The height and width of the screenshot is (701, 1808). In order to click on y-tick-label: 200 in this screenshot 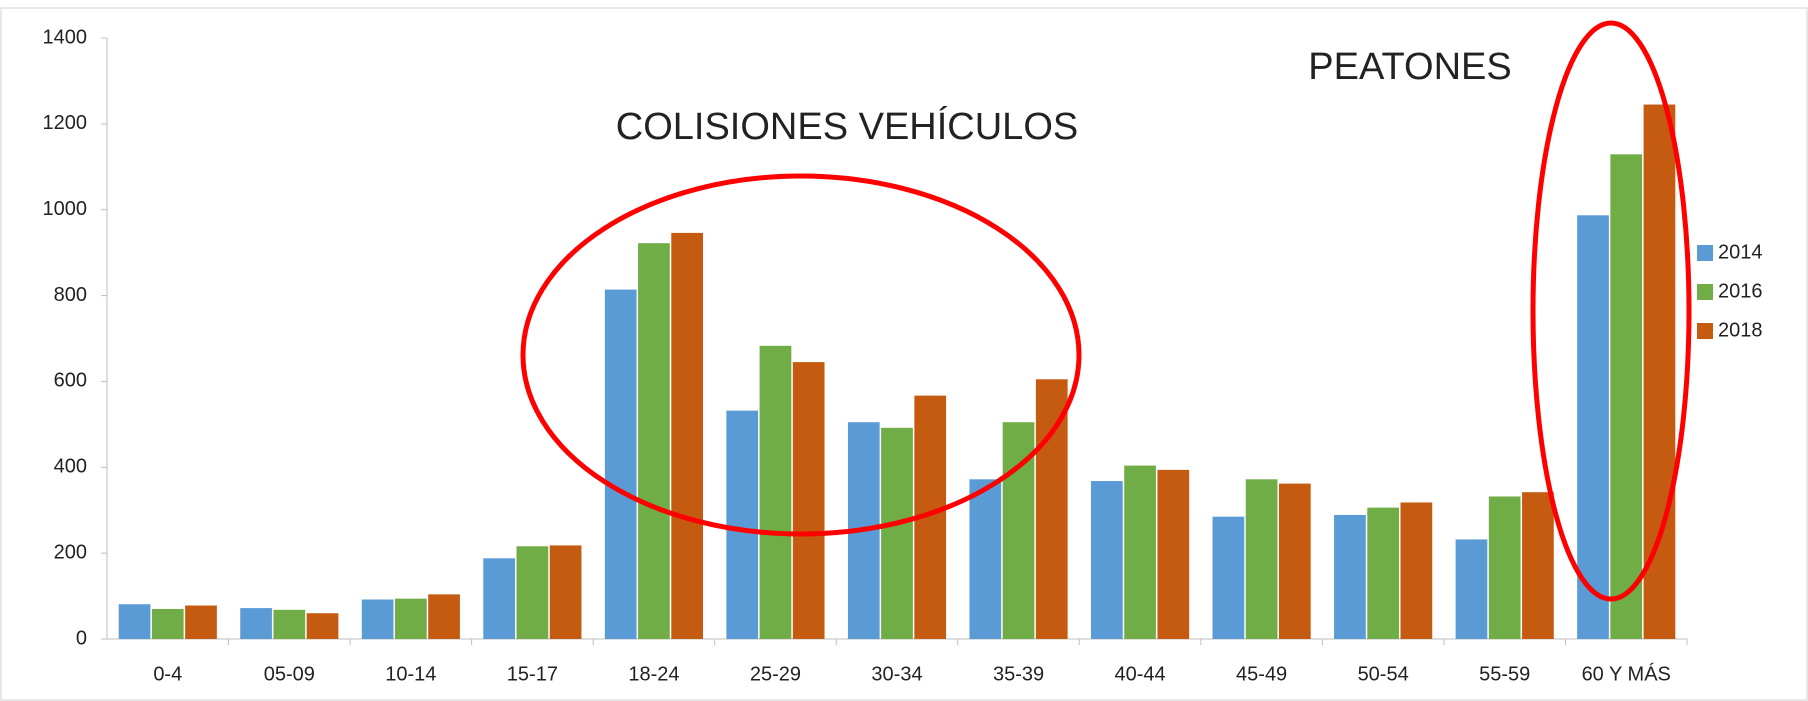, I will do `click(70, 552)`.